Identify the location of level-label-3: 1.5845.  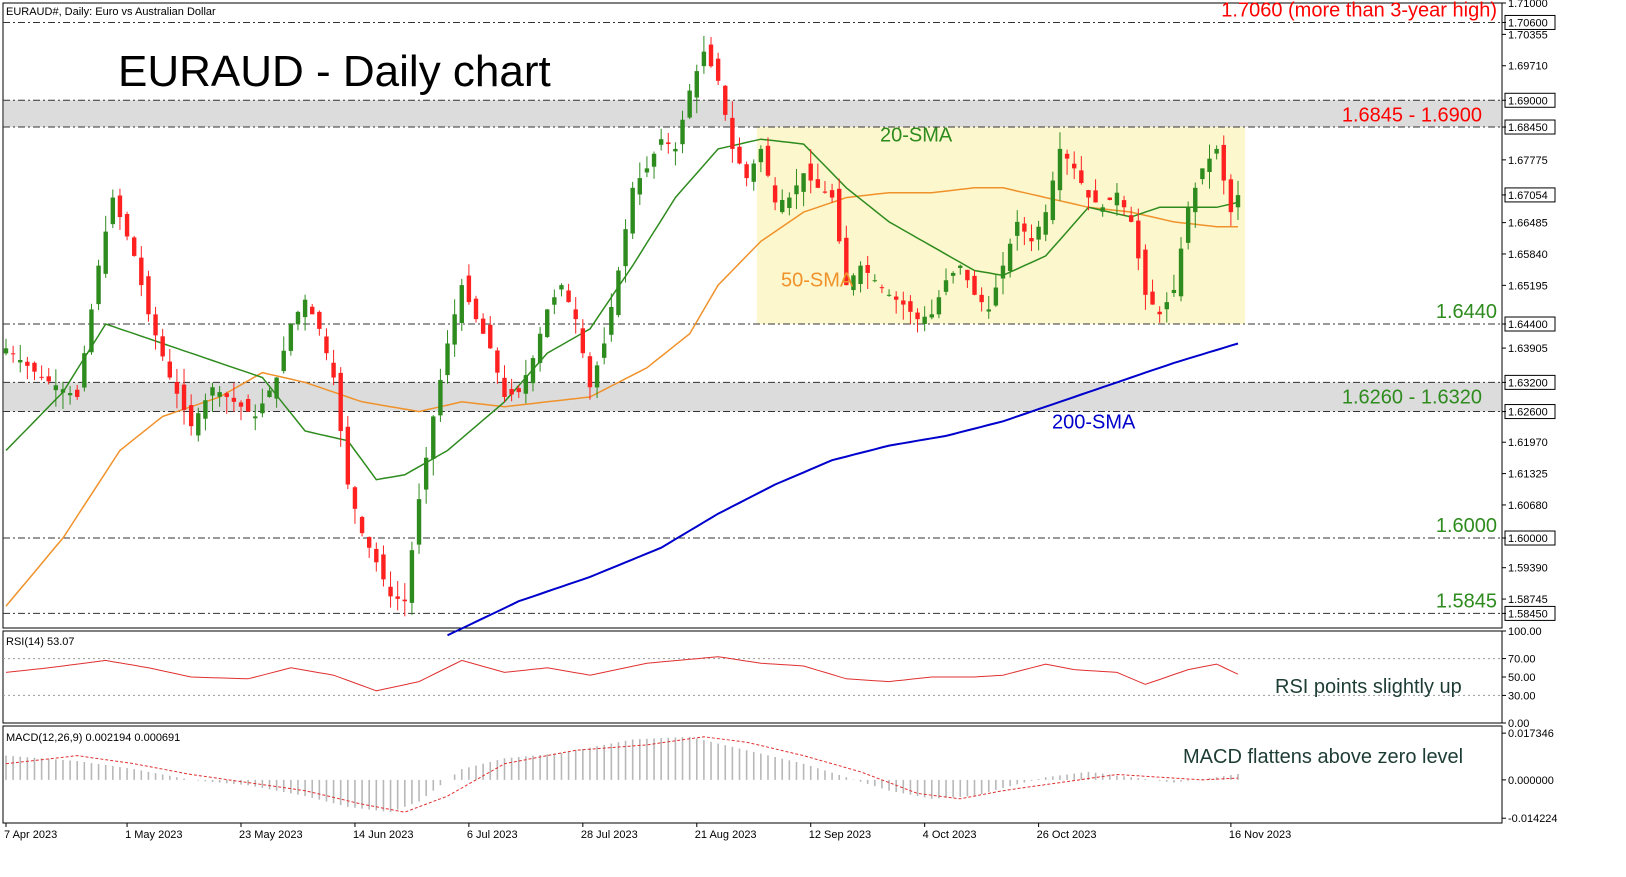
(1466, 601).